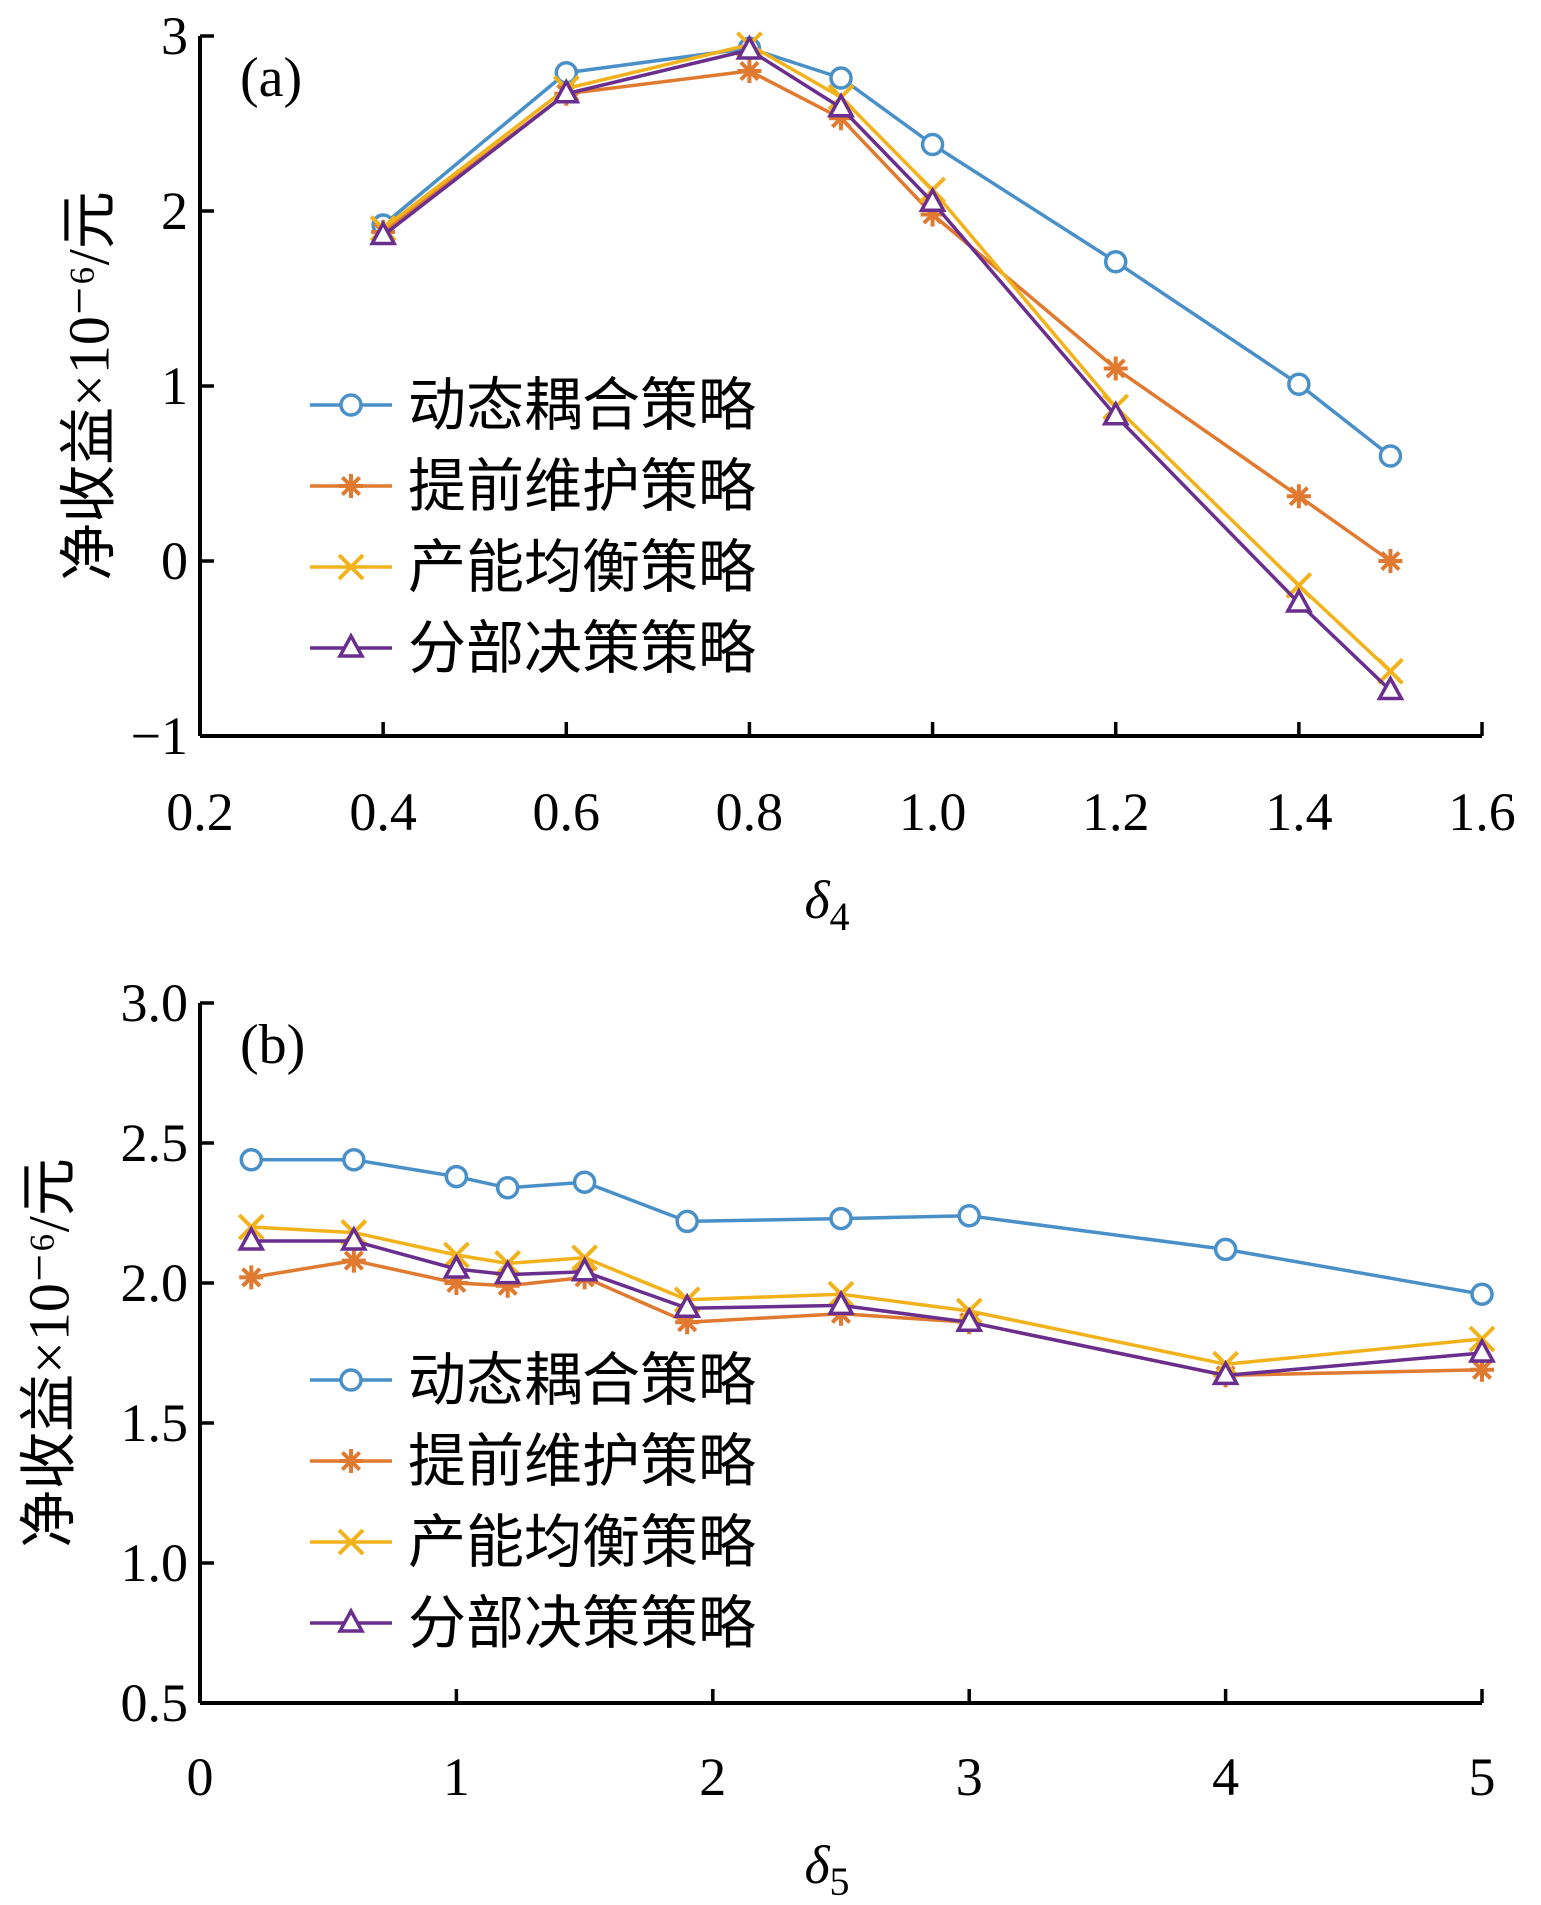 This screenshot has height=1905, width=1541. Describe the element at coordinates (155, 1143) in the screenshot. I see `y-tick-label: 2.5` at that location.